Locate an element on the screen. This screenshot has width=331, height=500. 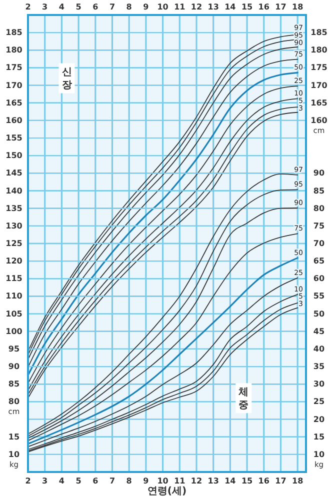
y2-tick-label: 65 is located at coordinates (319, 261).